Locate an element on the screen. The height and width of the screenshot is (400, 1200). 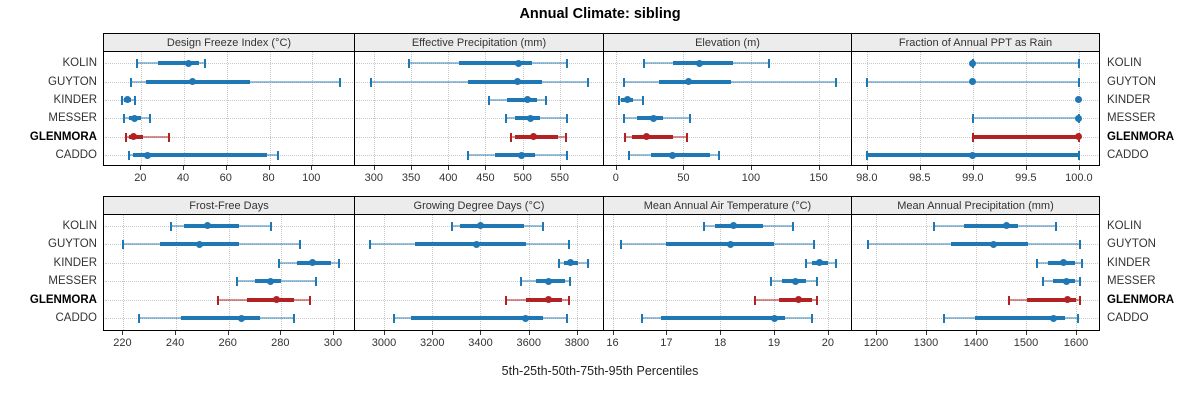
axis-tick-label: 50 is located at coordinates (683, 178).